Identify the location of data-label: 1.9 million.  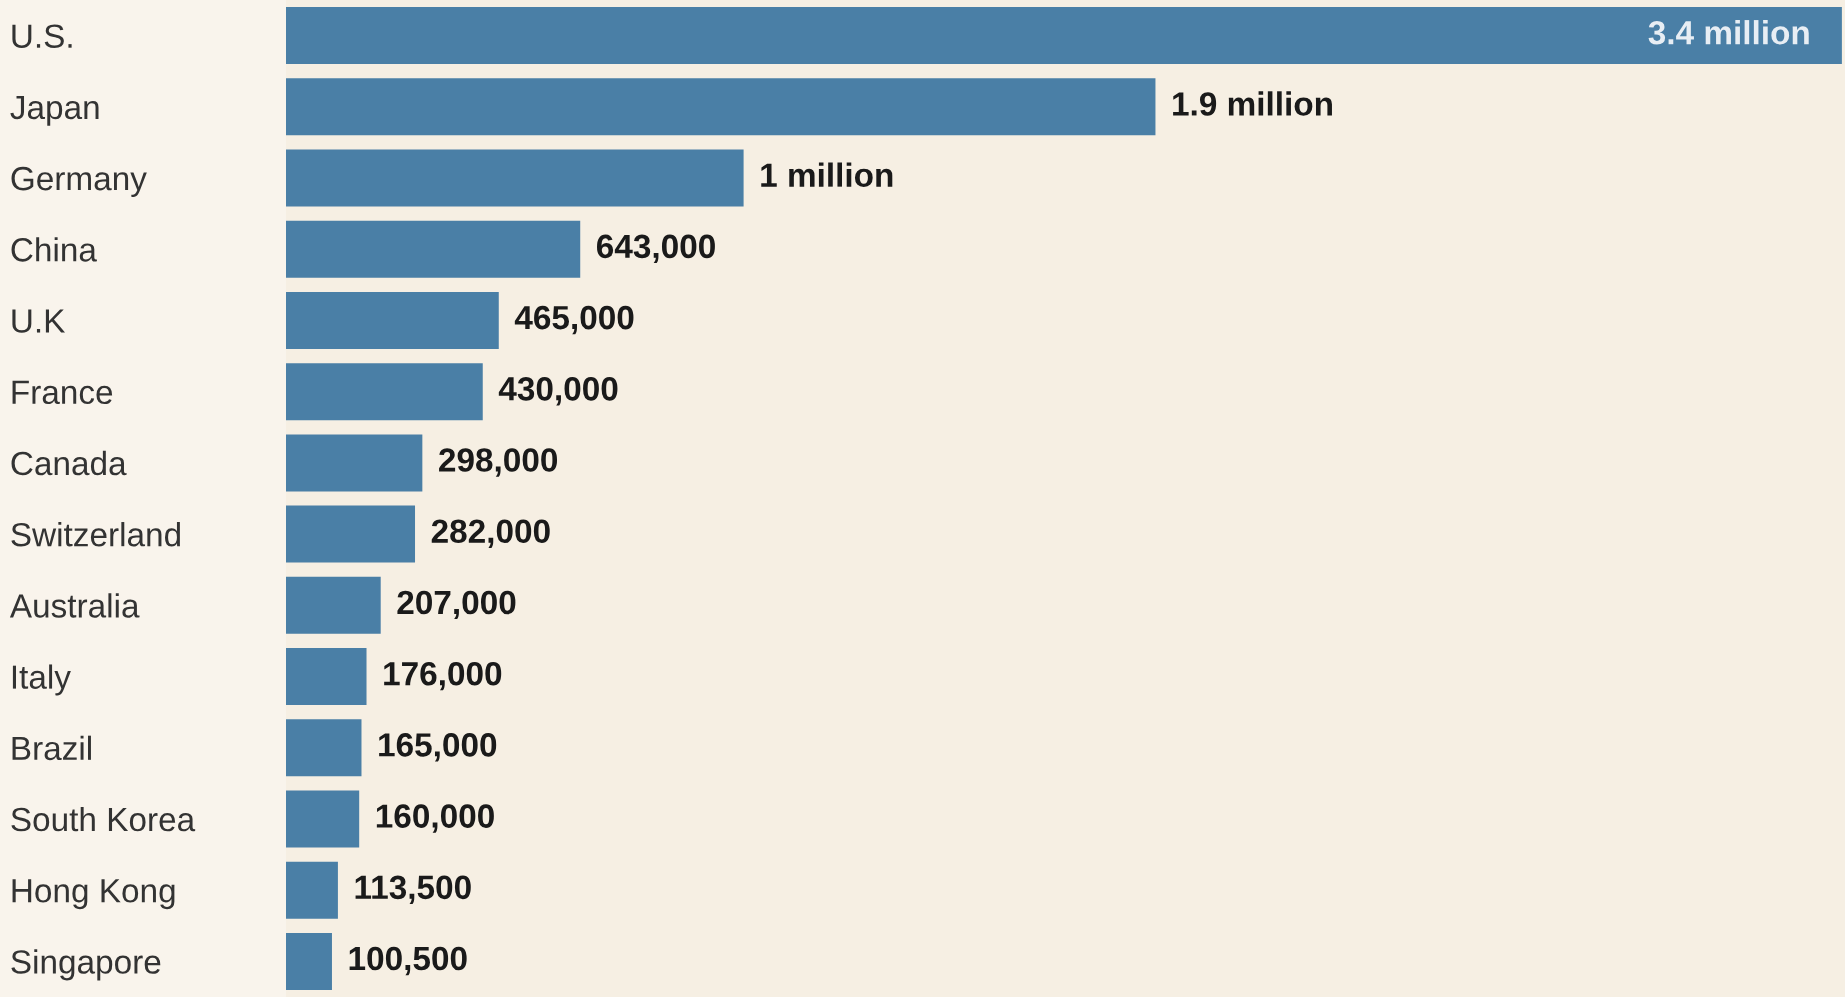
(1252, 103).